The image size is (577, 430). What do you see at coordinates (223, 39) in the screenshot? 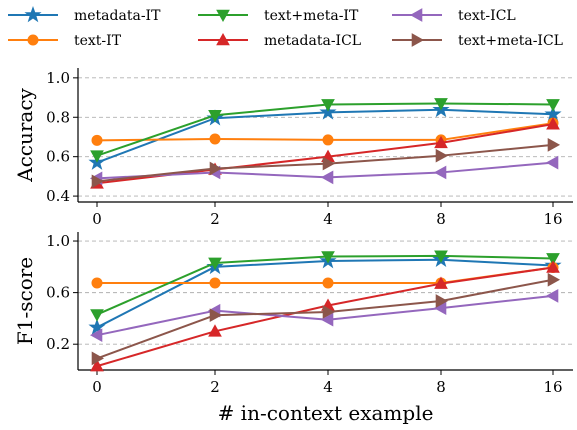
I see `legend-marker-metadata-icl` at bounding box center [223, 39].